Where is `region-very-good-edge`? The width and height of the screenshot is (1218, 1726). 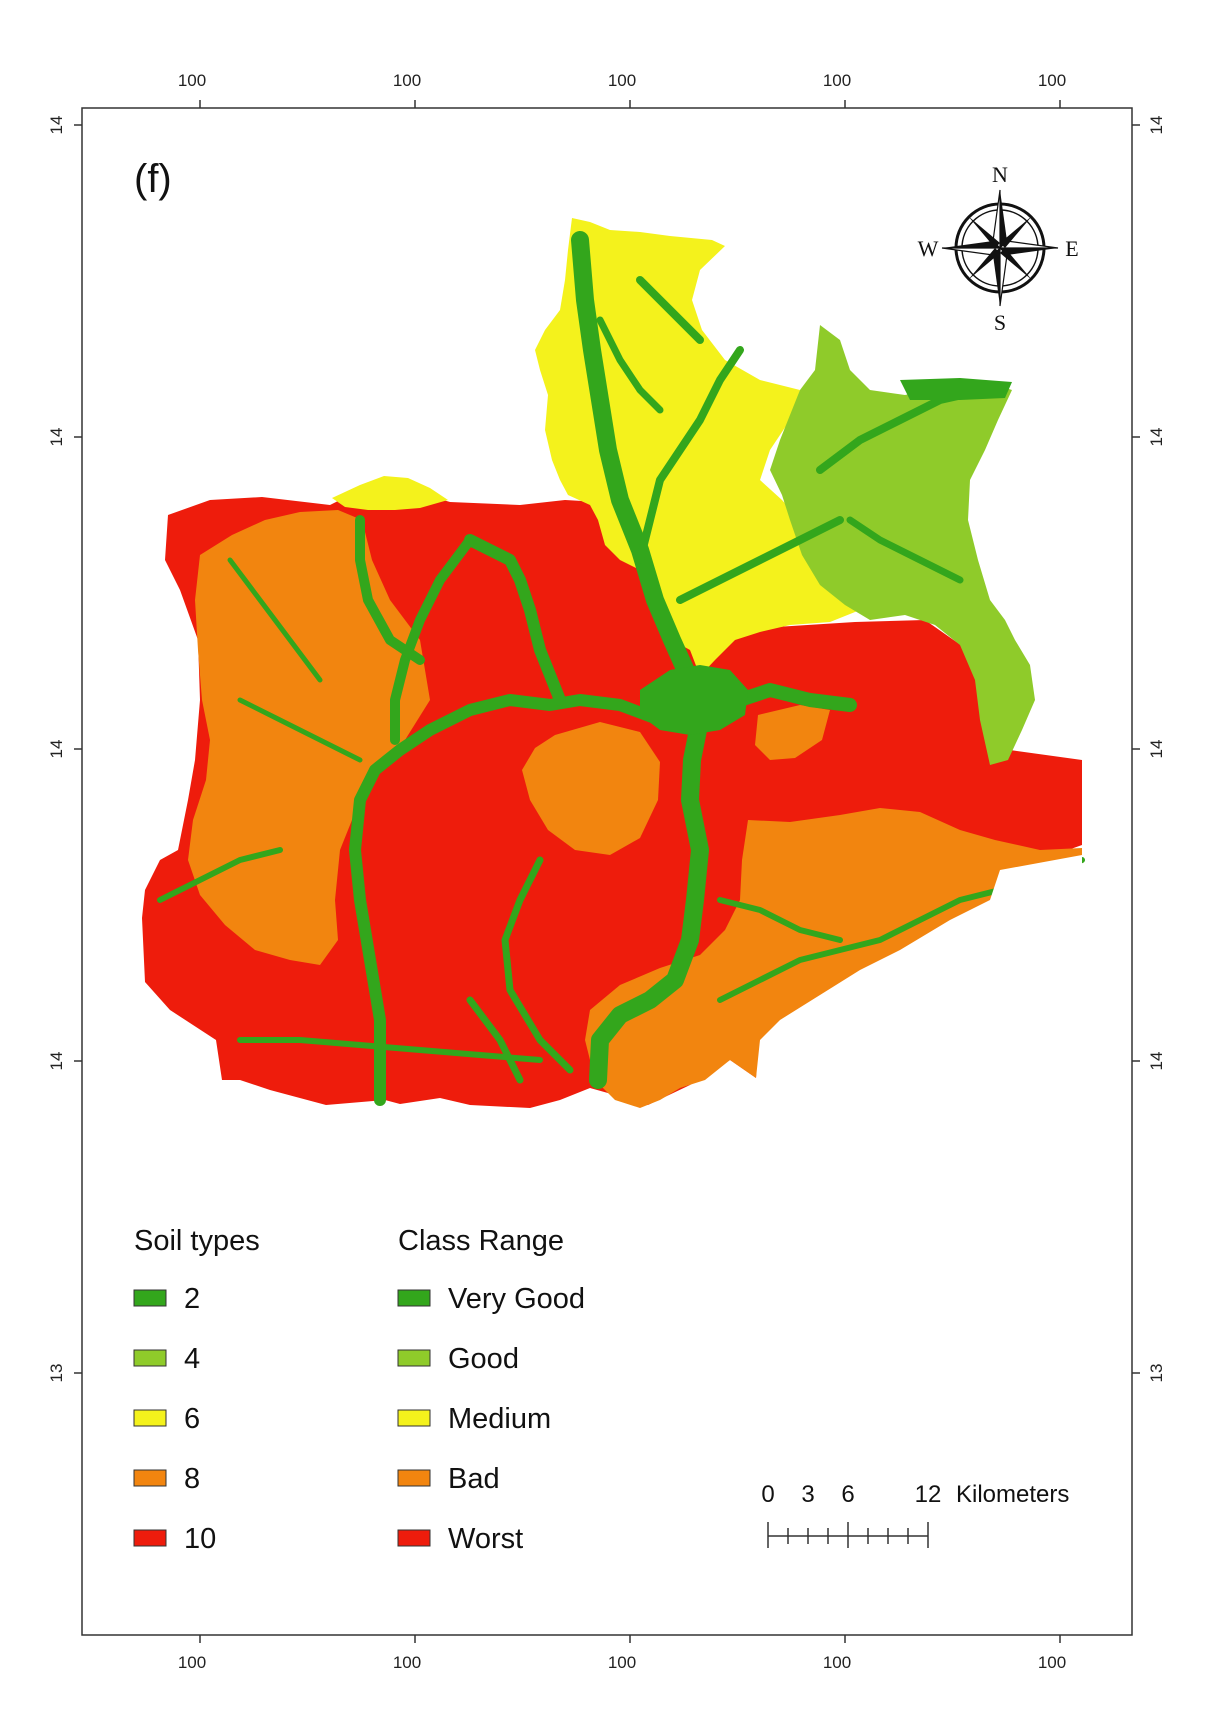 region-very-good-edge is located at coordinates (956, 389).